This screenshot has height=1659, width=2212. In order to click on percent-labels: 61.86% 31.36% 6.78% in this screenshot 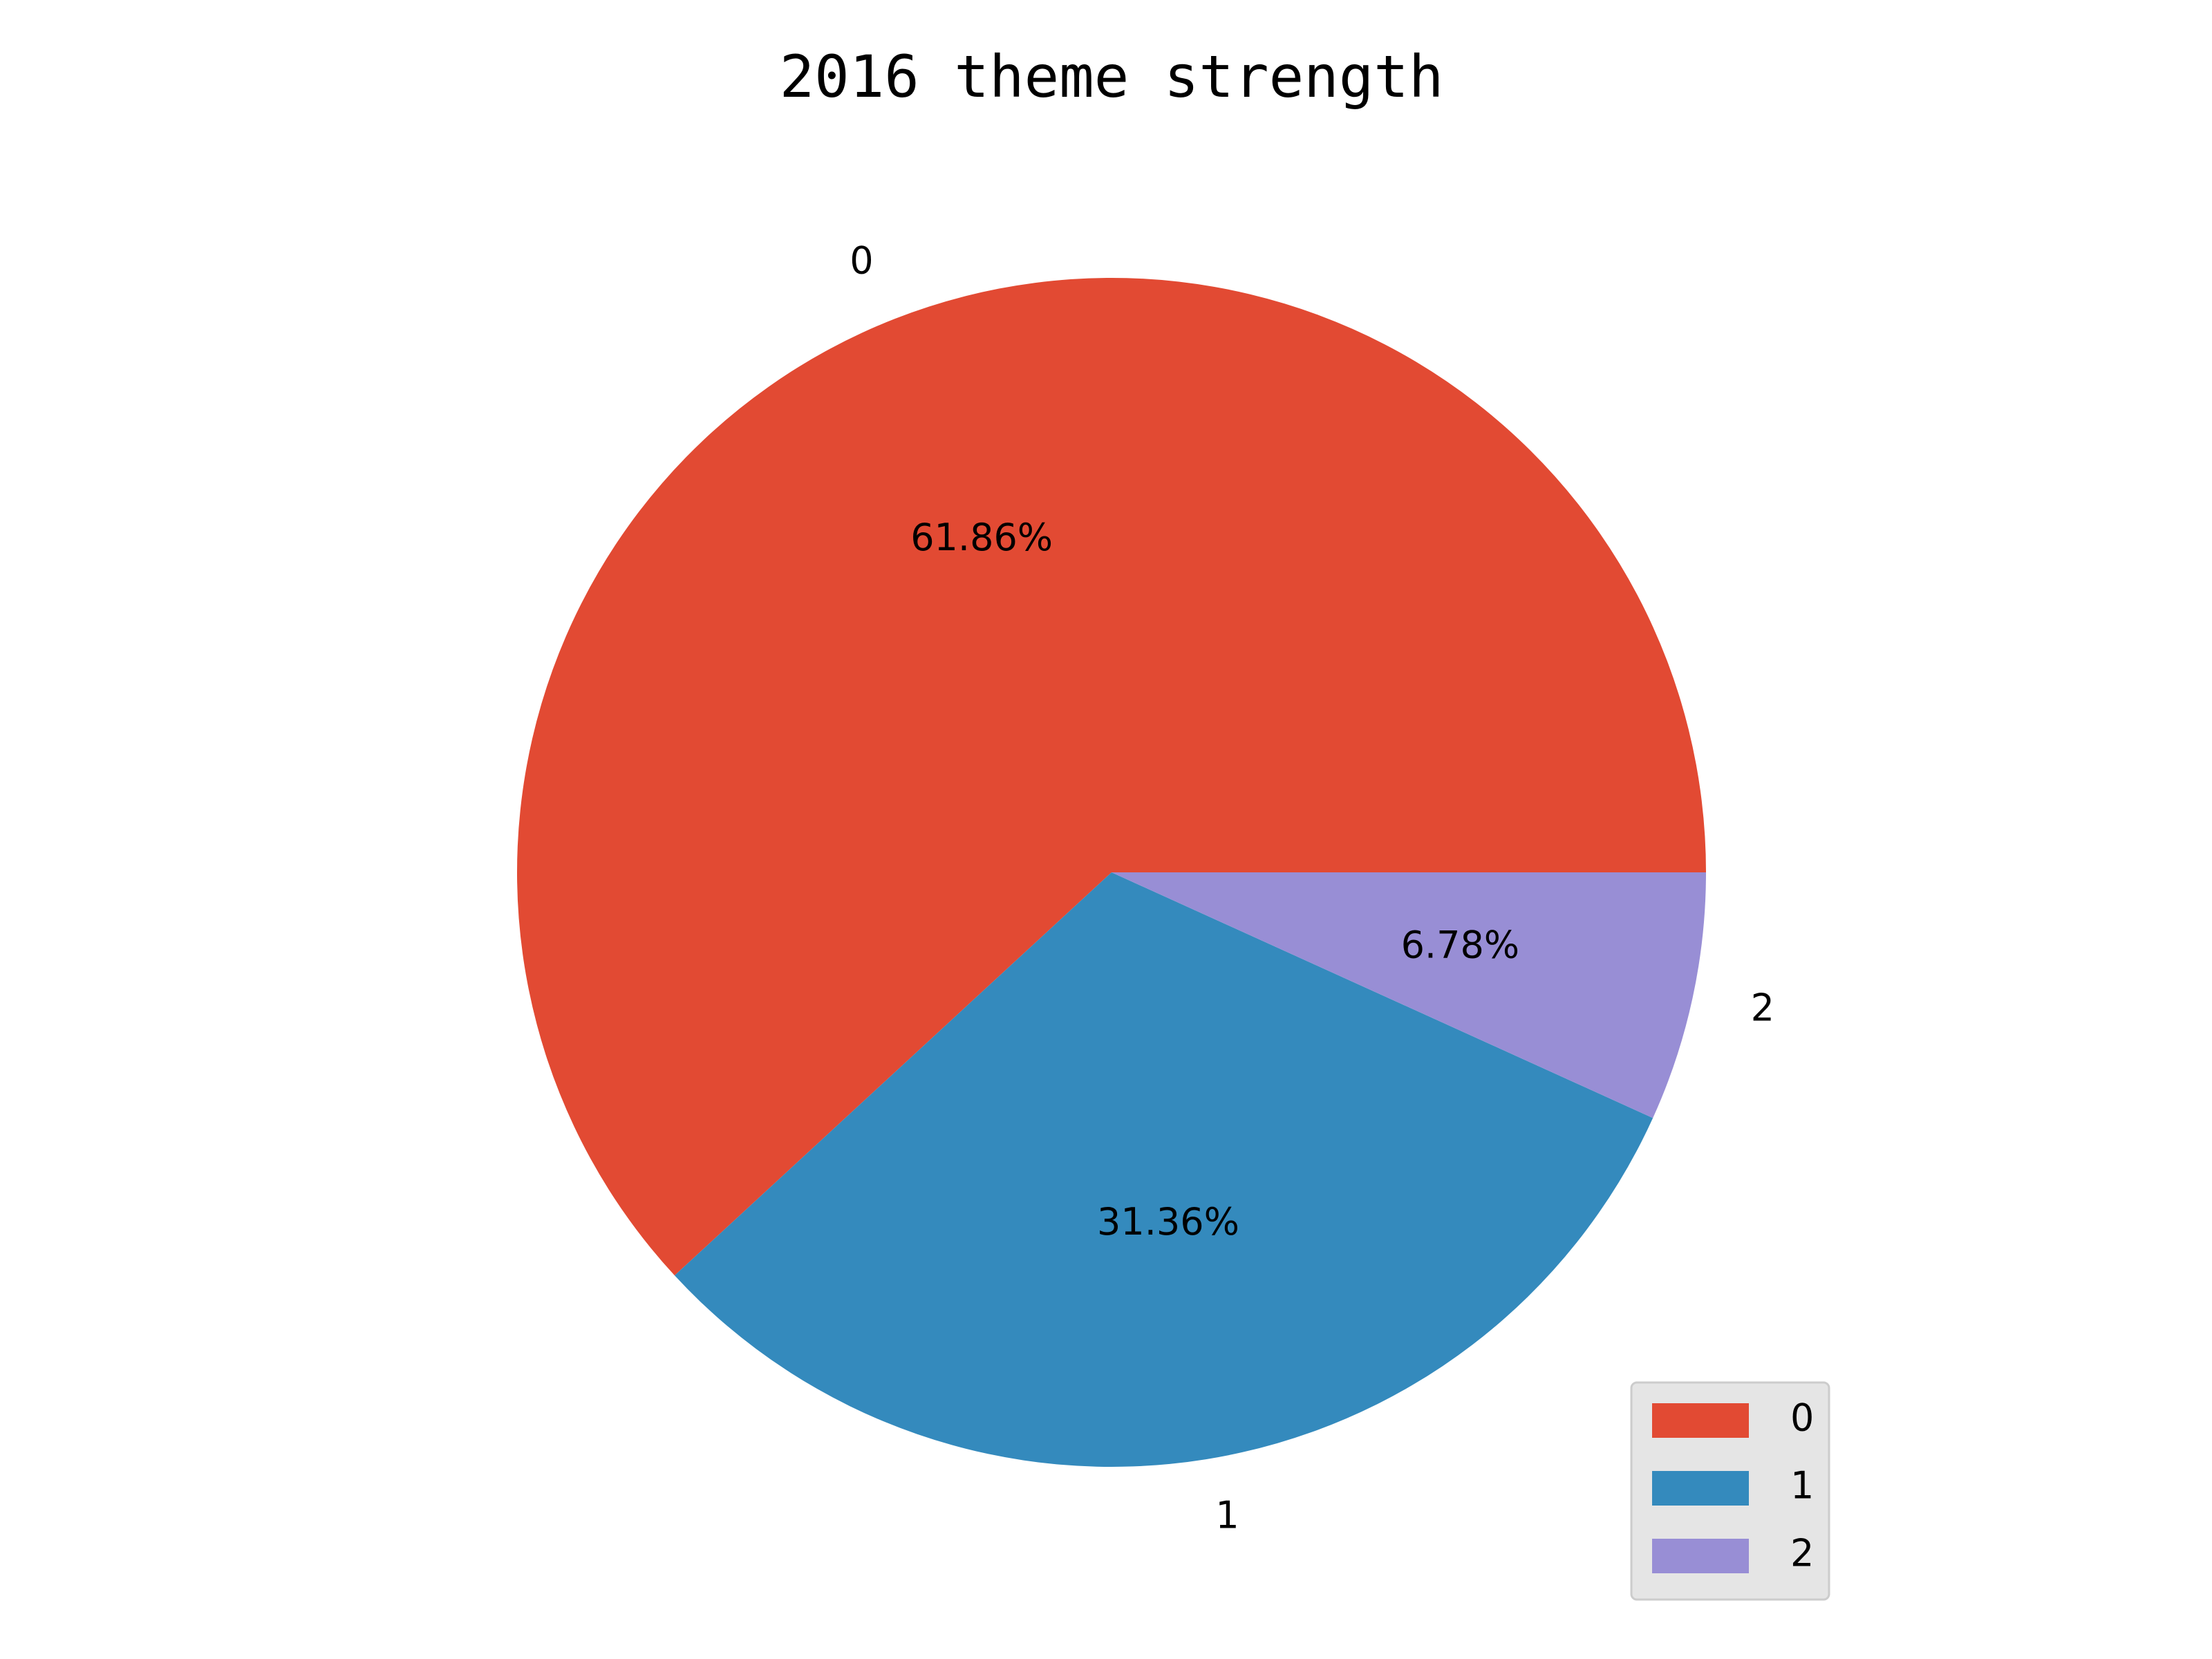, I will do `click(1214, 880)`.